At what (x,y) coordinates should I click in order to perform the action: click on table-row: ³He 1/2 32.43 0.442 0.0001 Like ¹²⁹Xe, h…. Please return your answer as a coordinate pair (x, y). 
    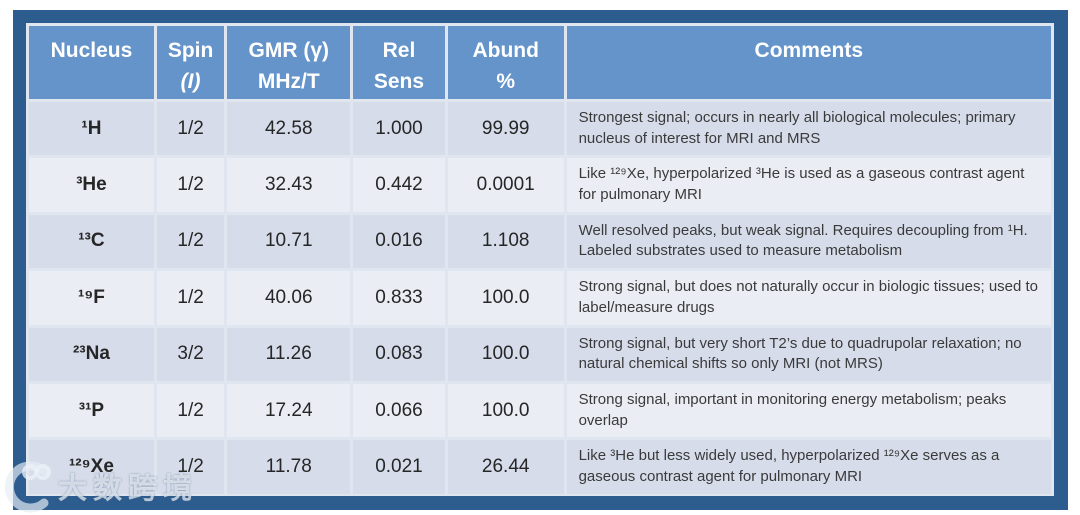
    Looking at the image, I should click on (540, 185).